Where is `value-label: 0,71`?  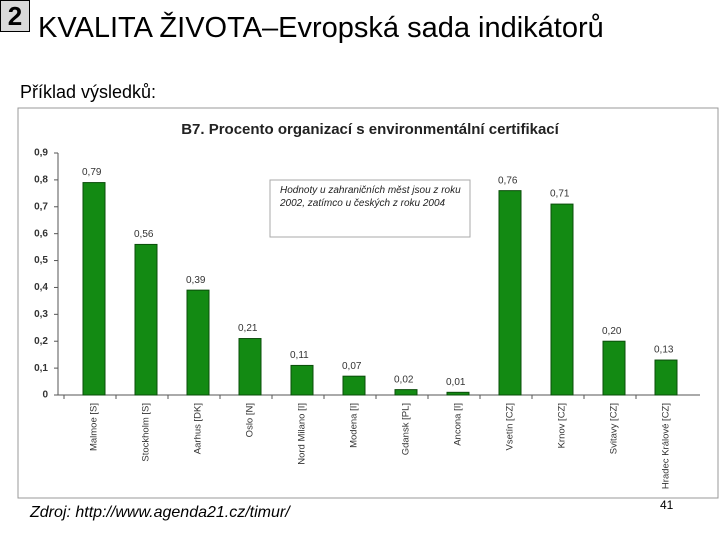
value-label: 0,71 is located at coordinates (560, 194).